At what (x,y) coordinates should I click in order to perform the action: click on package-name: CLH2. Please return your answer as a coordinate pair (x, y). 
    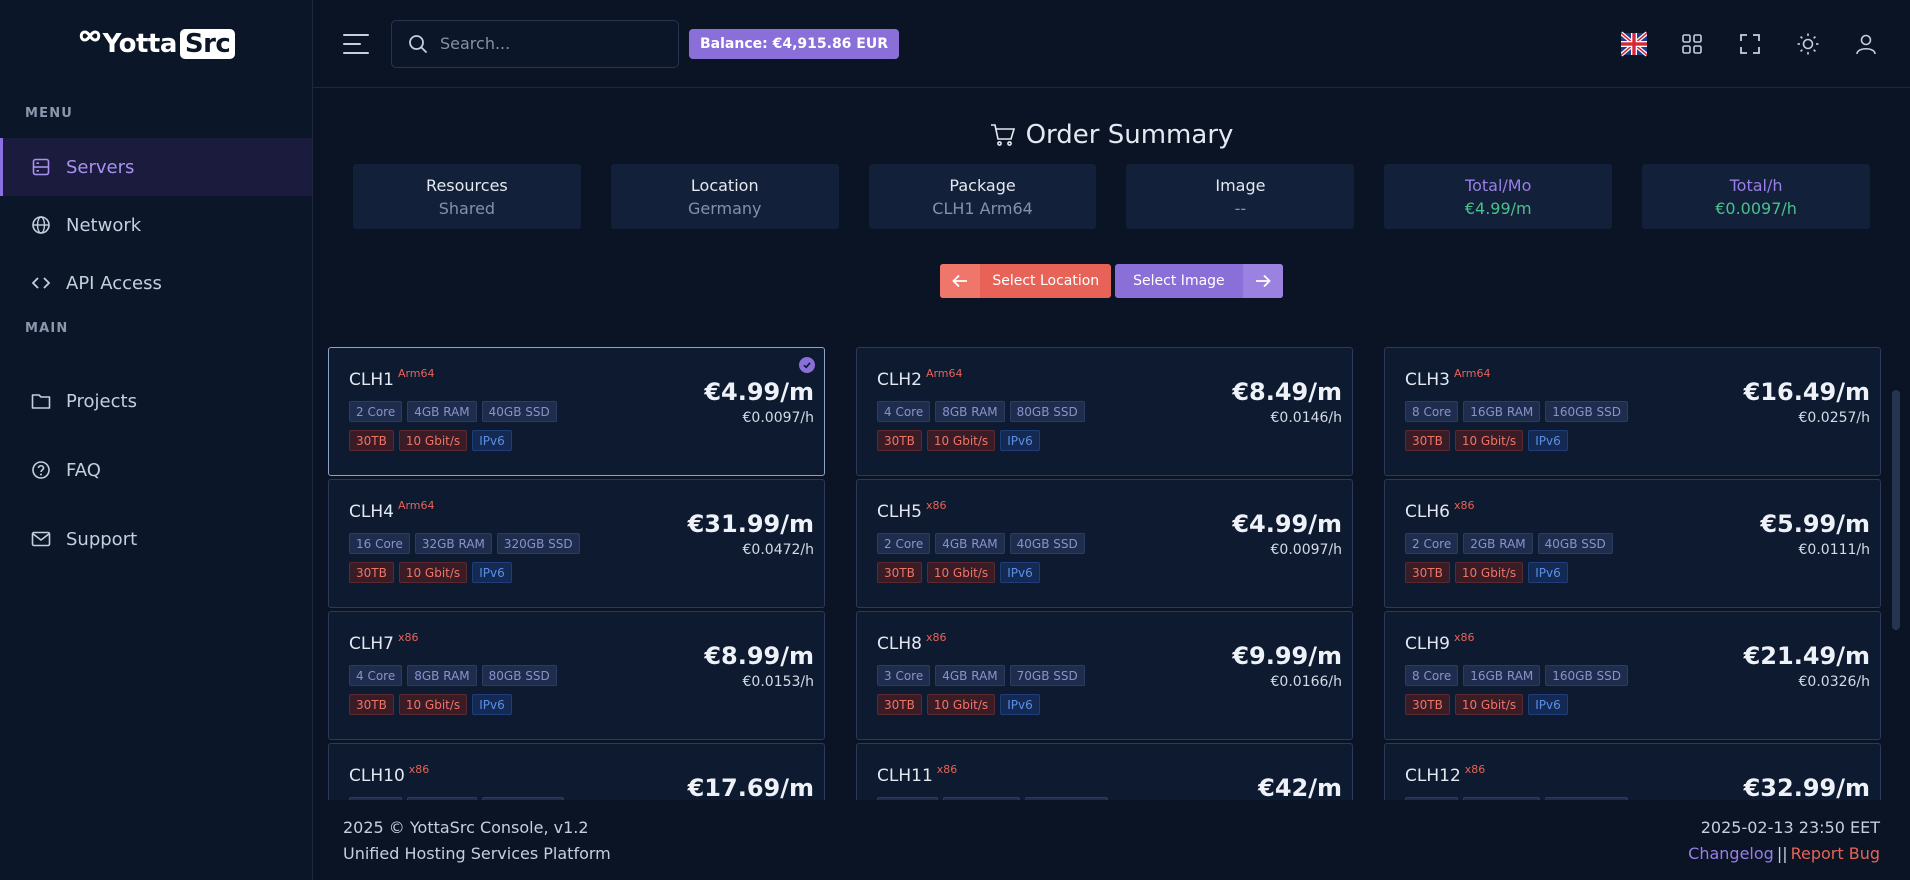
    Looking at the image, I should click on (899, 380).